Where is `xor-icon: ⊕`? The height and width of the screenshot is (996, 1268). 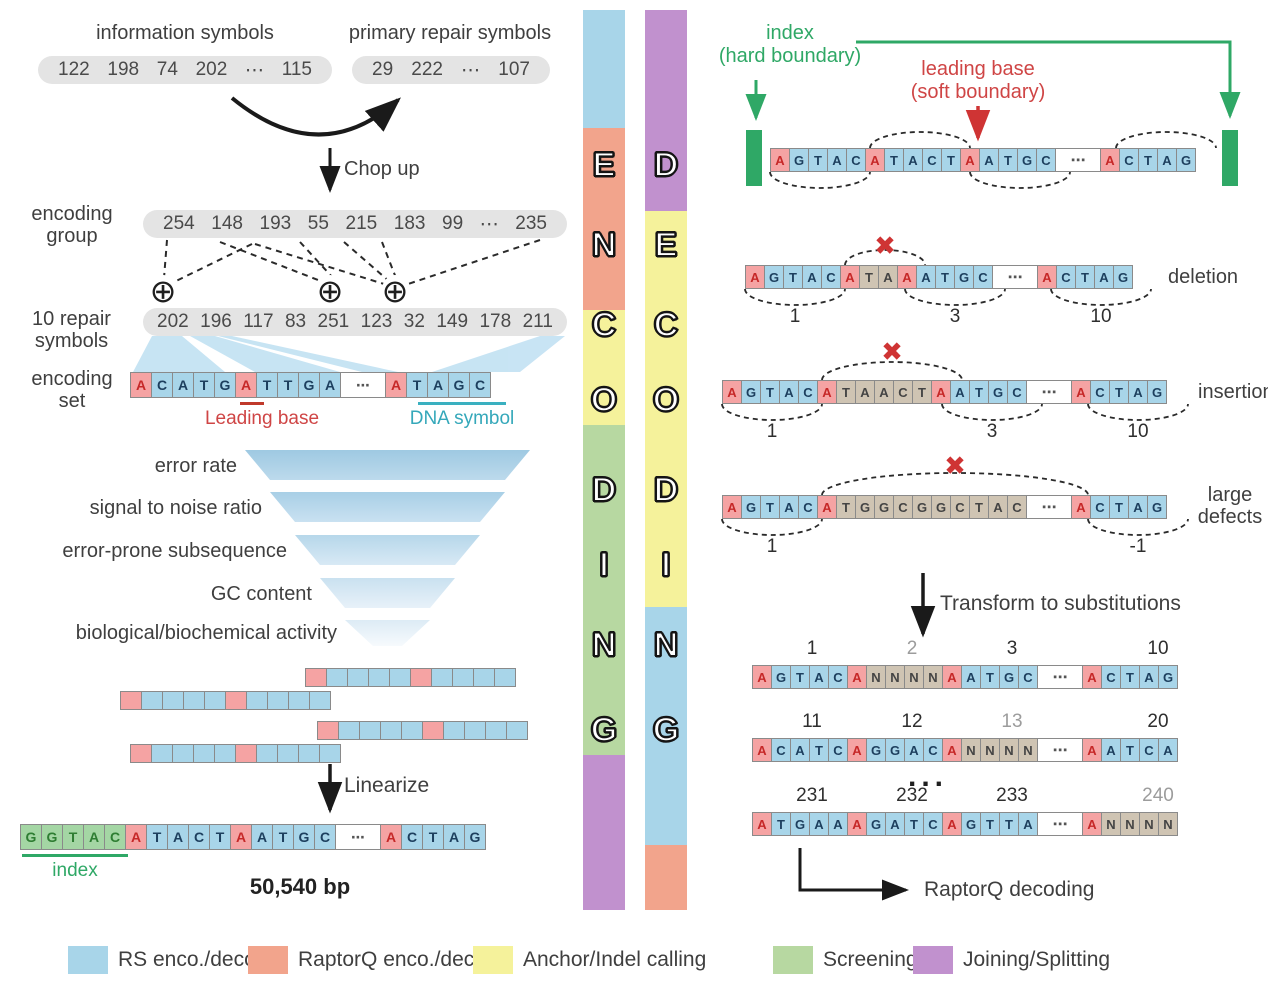
xor-icon: ⊕ is located at coordinates (163, 291).